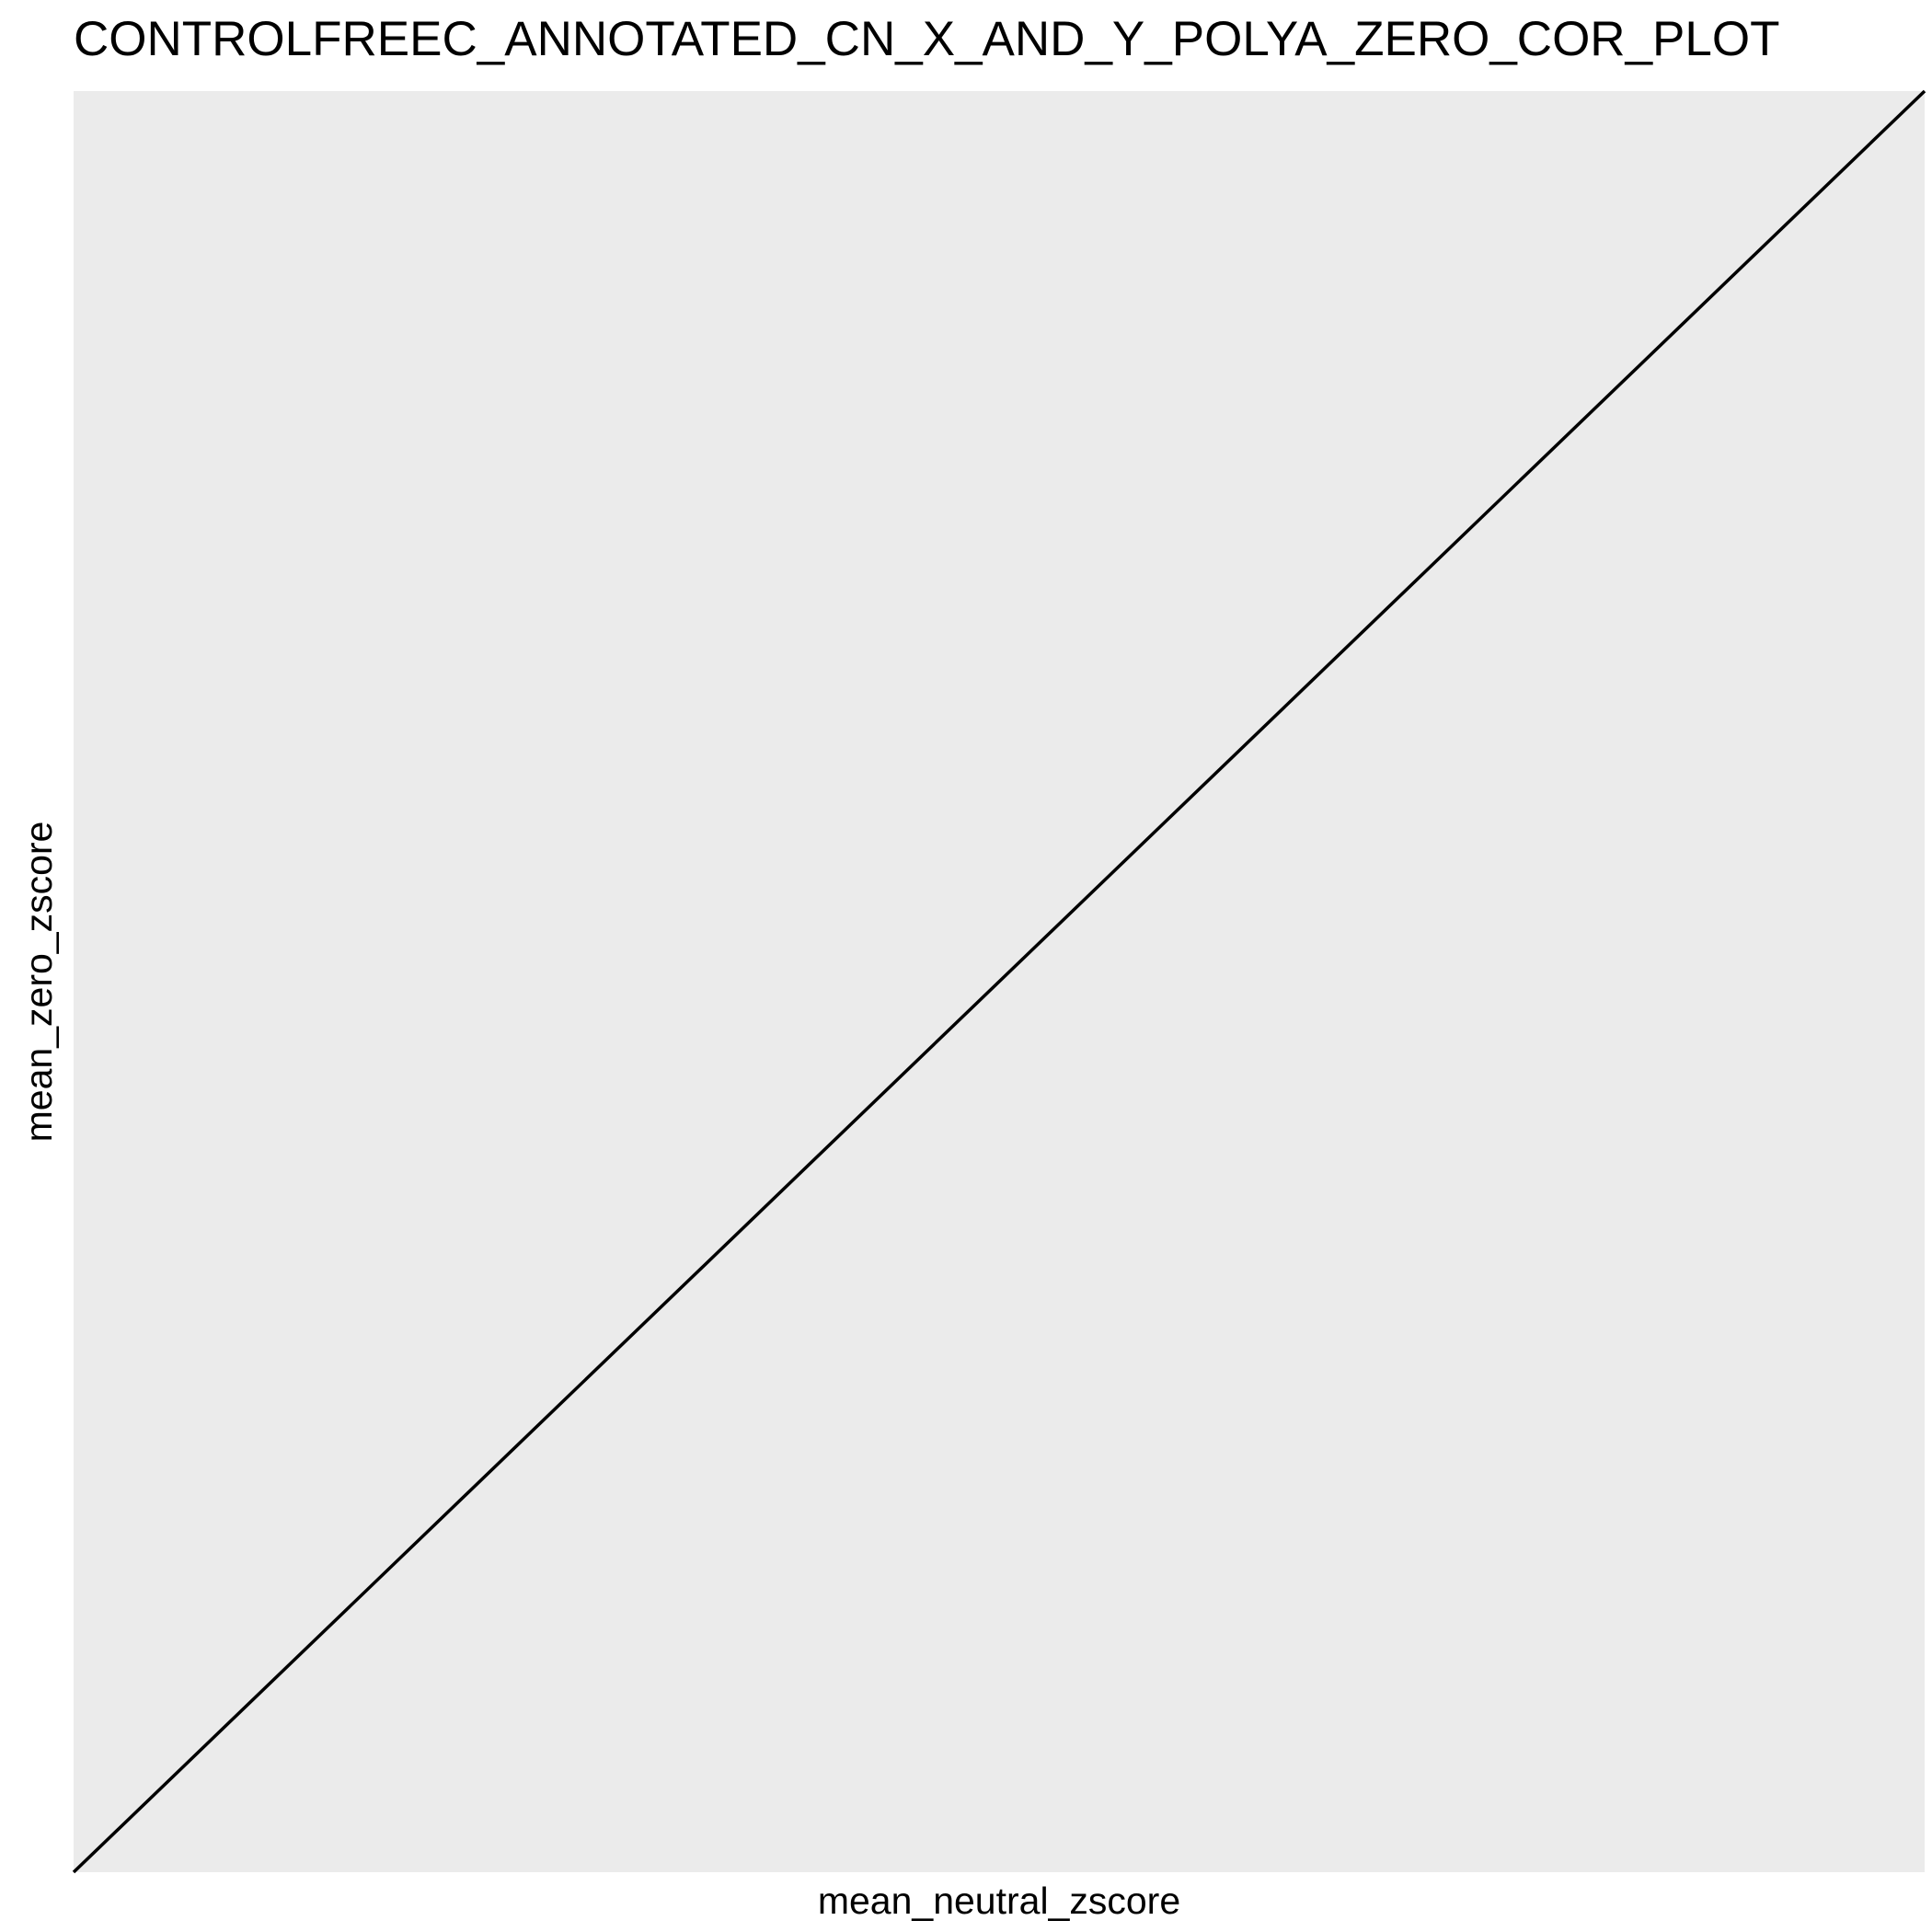 The height and width of the screenshot is (1932, 1932). I want to click on x-axis-label: mean_neutral_zscore, so click(999, 1901).